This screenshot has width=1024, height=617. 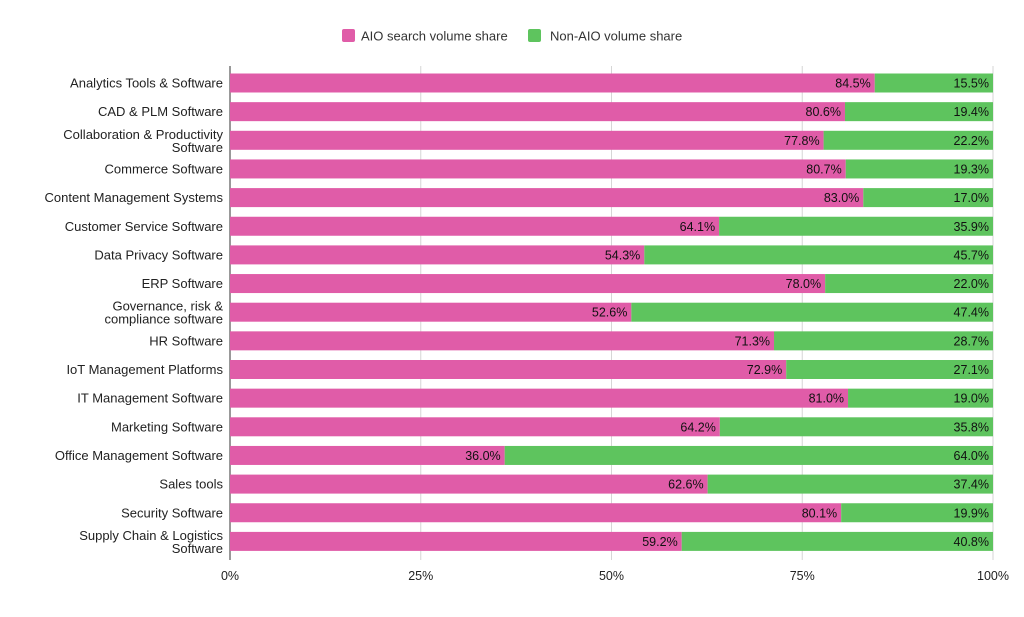 I want to click on data-label: 72.9%, so click(x=764, y=370).